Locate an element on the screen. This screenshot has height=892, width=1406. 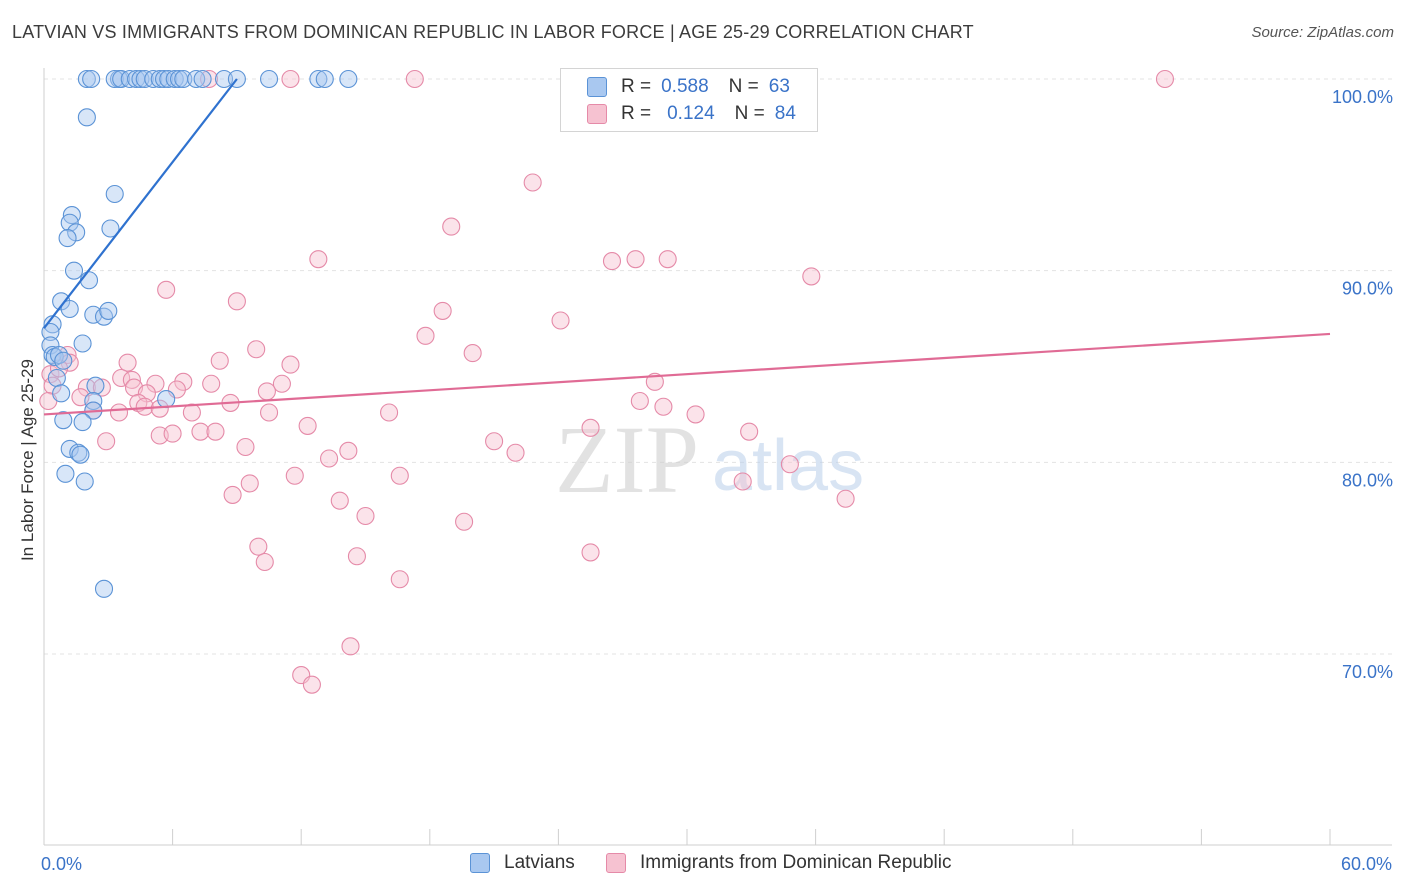
x-tick-label: 0.0% is located at coordinates (61, 864).